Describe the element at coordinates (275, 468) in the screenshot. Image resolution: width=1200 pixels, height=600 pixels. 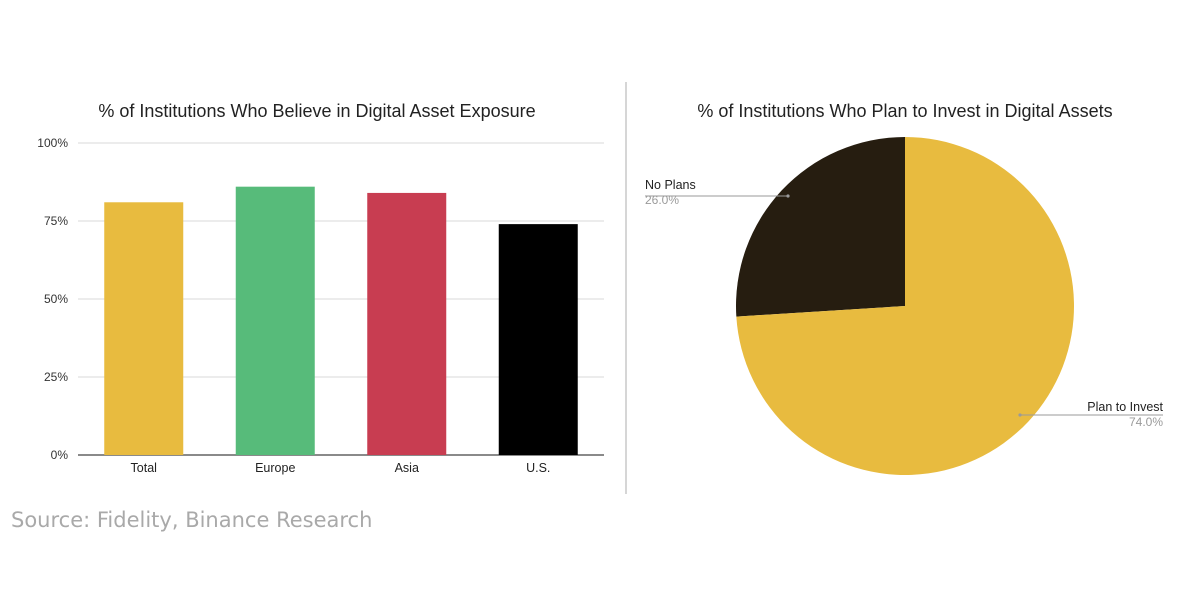
I see `x-tick-label: Europe` at that location.